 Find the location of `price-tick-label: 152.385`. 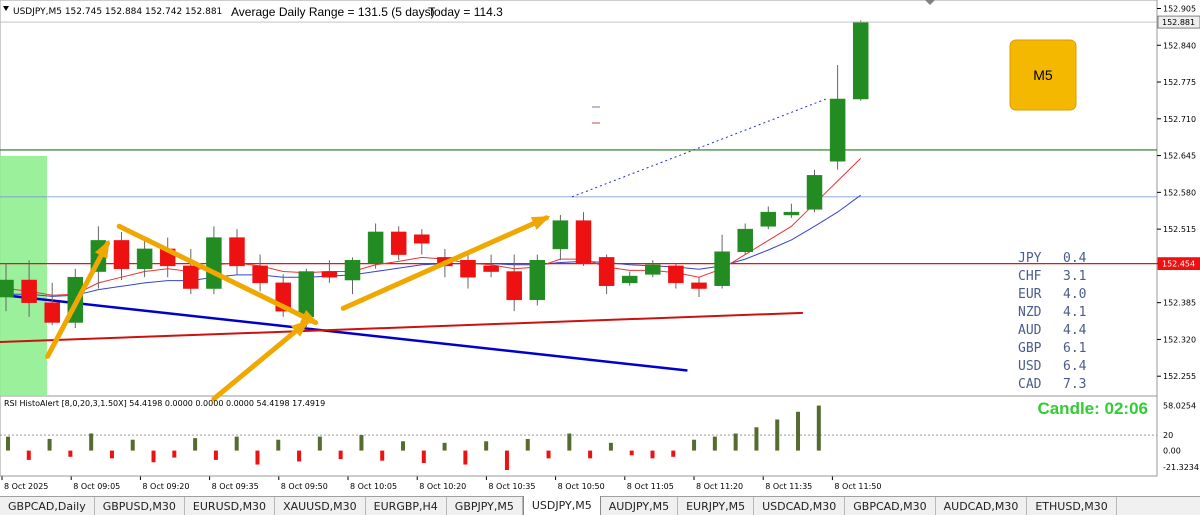

price-tick-label: 152.385 is located at coordinates (1179, 303).